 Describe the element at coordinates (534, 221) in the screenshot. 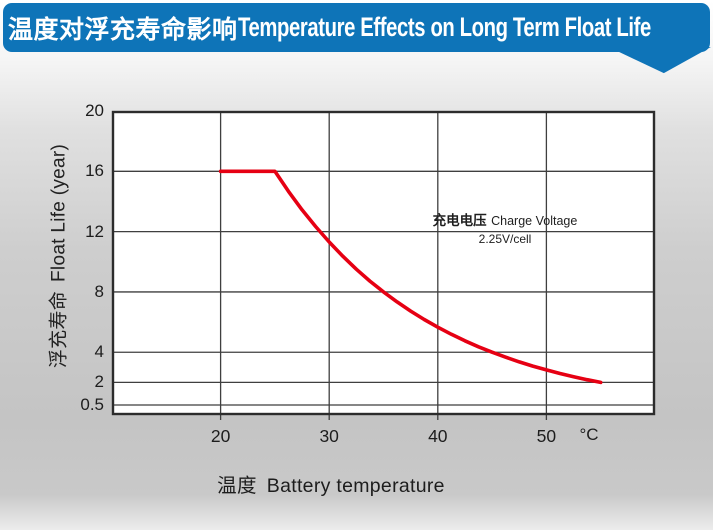

I see `annotation-en: Charge Voltage` at that location.